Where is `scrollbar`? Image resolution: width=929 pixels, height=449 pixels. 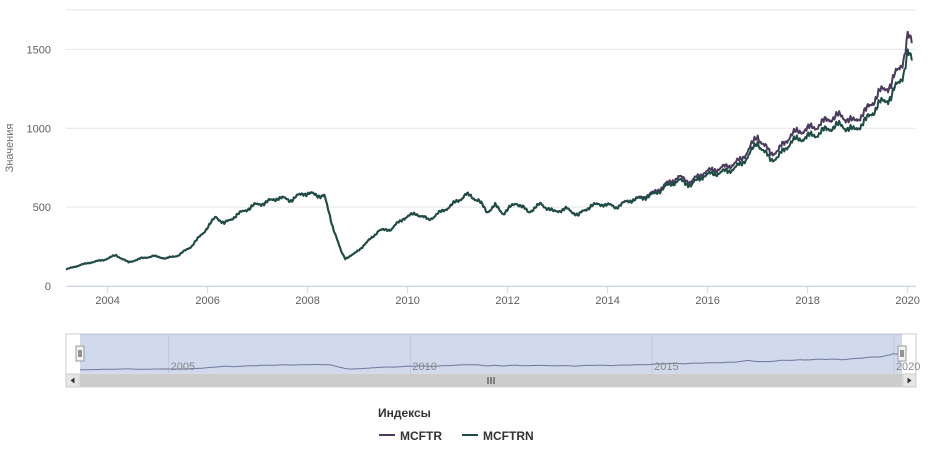 scrollbar is located at coordinates (491, 380).